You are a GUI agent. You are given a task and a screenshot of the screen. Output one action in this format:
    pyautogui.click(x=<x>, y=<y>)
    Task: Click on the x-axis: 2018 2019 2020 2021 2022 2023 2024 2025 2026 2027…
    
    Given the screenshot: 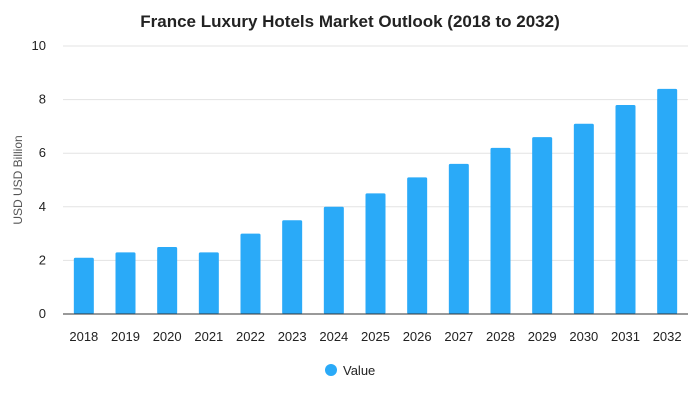 What is the action you would take?
    pyautogui.click(x=375, y=336)
    